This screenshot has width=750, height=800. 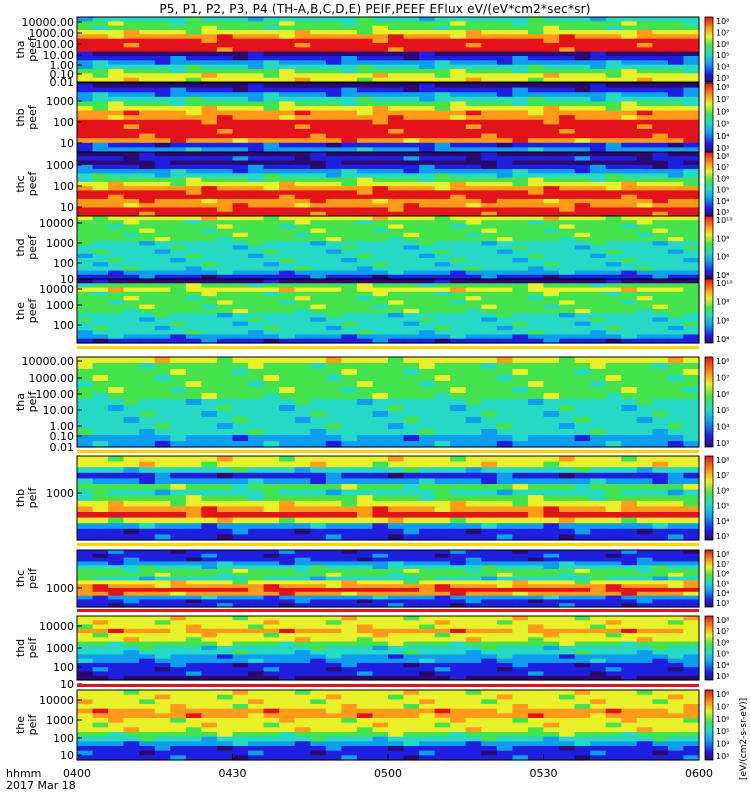 What do you see at coordinates (63, 325) in the screenshot?
I see `y-tick-label: 100` at bounding box center [63, 325].